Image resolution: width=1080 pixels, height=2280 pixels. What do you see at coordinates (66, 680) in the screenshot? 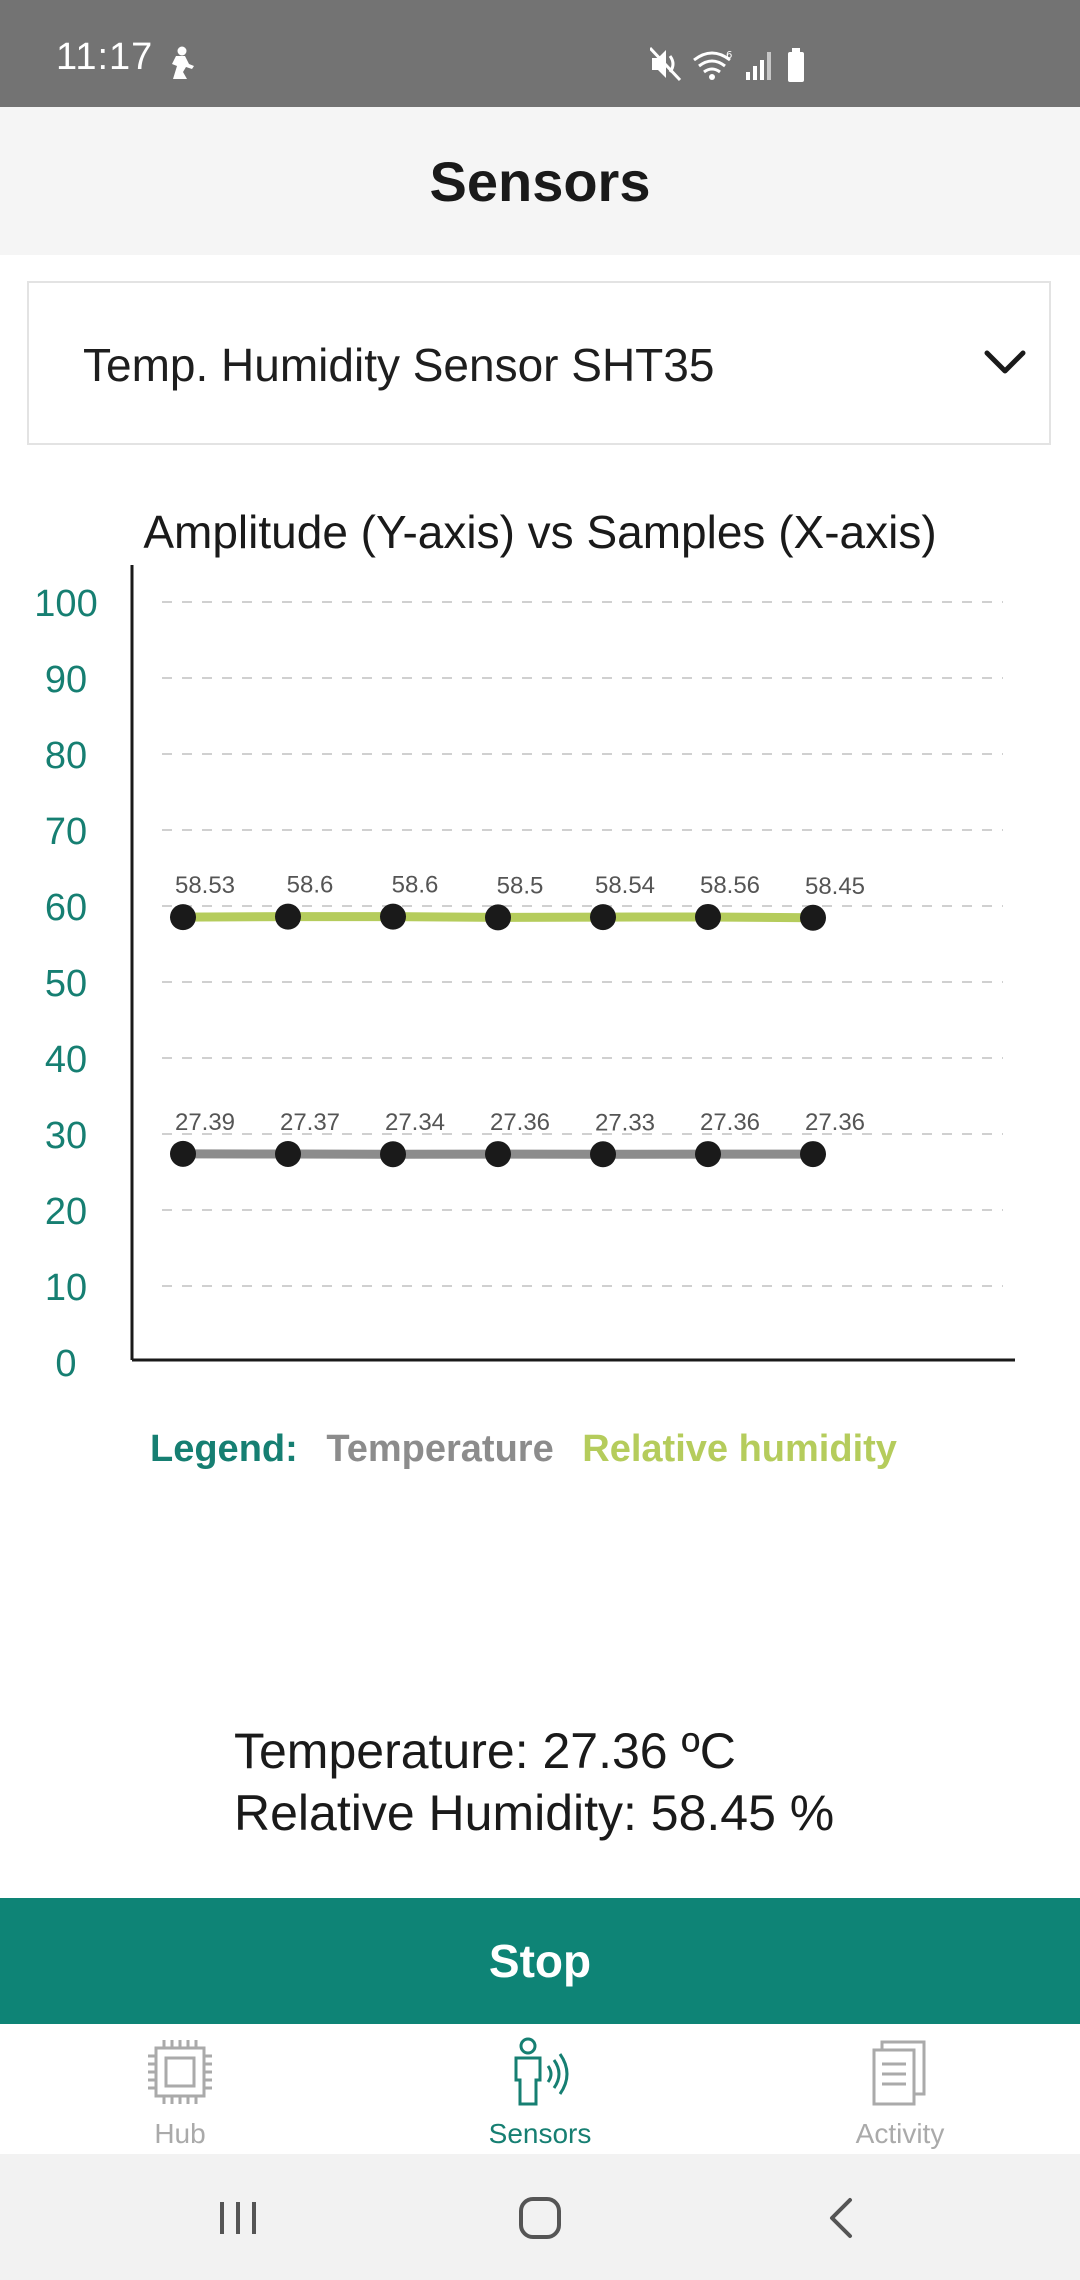
I see `y-tick-label: 90` at bounding box center [66, 680].